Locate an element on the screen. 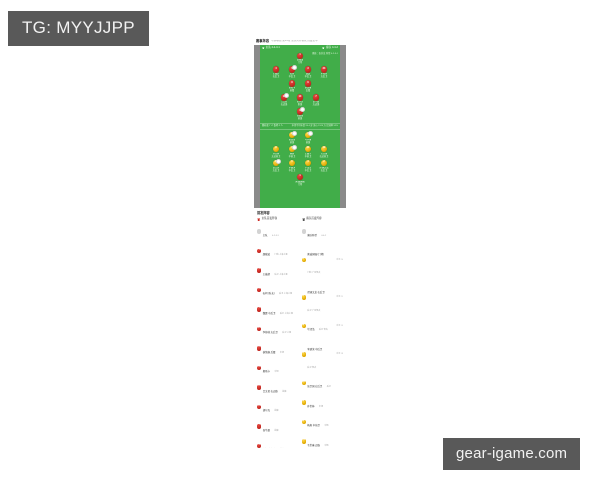 The width and height of the screenshot is (600, 480). list-item: 11 吕文君 右边锋 前锋 is located at coordinates (278, 388).